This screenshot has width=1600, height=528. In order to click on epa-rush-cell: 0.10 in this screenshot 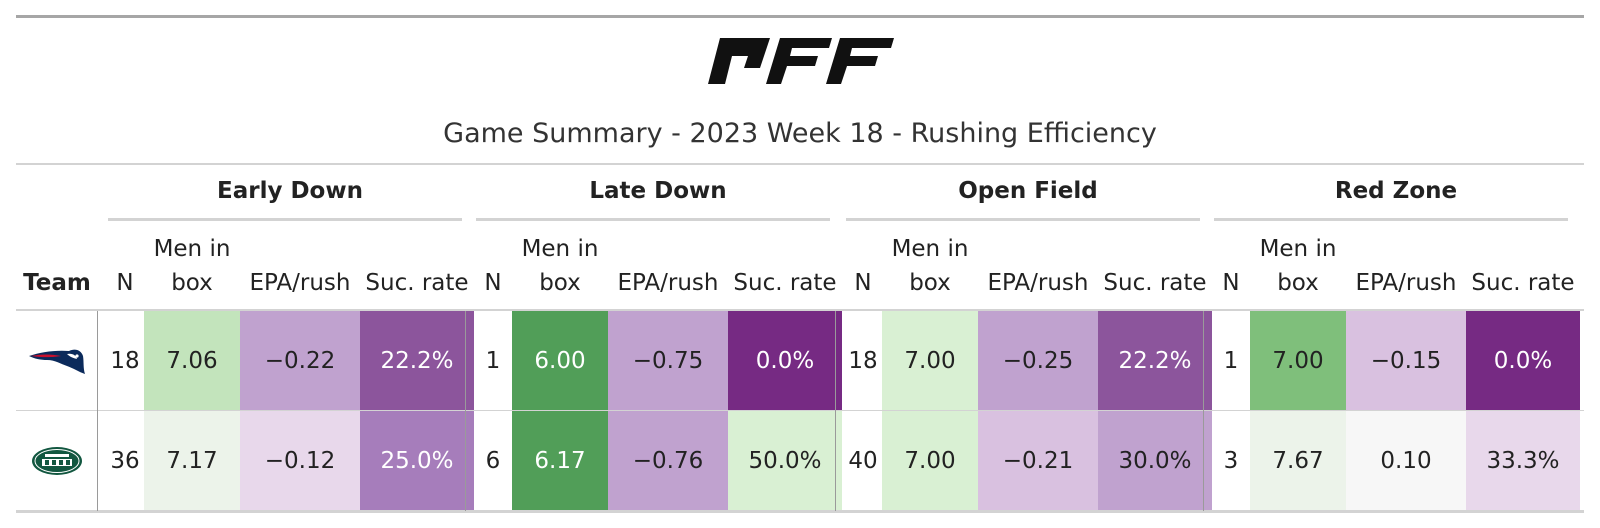, I will do `click(1406, 461)`.